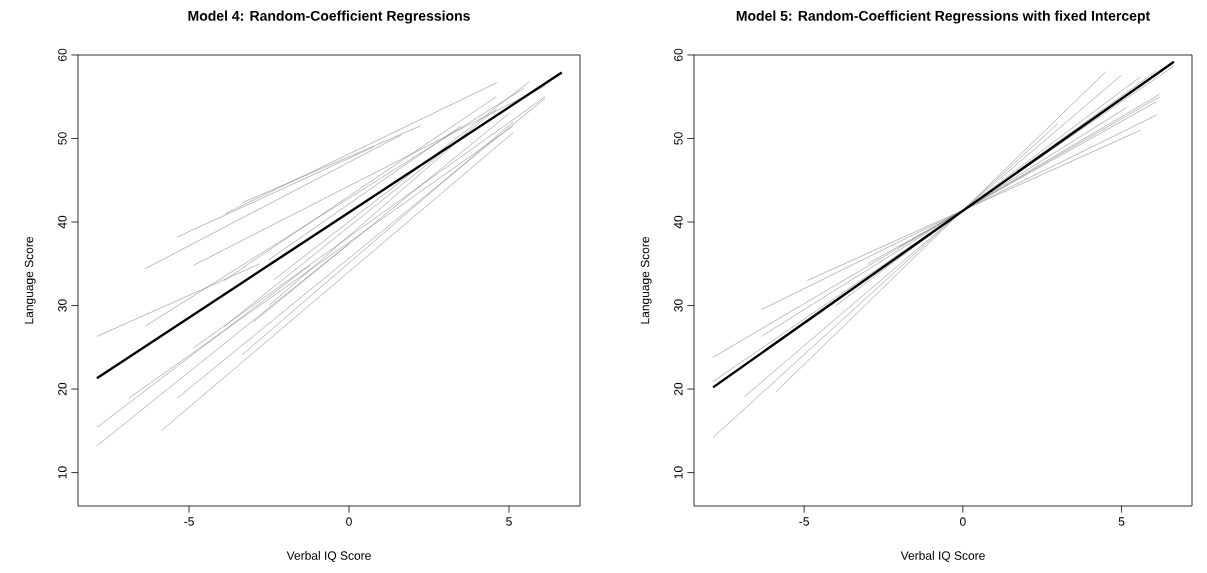 The image size is (1207, 573). What do you see at coordinates (943, 17) in the screenshot?
I see `chart-title: Model 5: Random-Coefficient Regressions with fixed Intercept` at bounding box center [943, 17].